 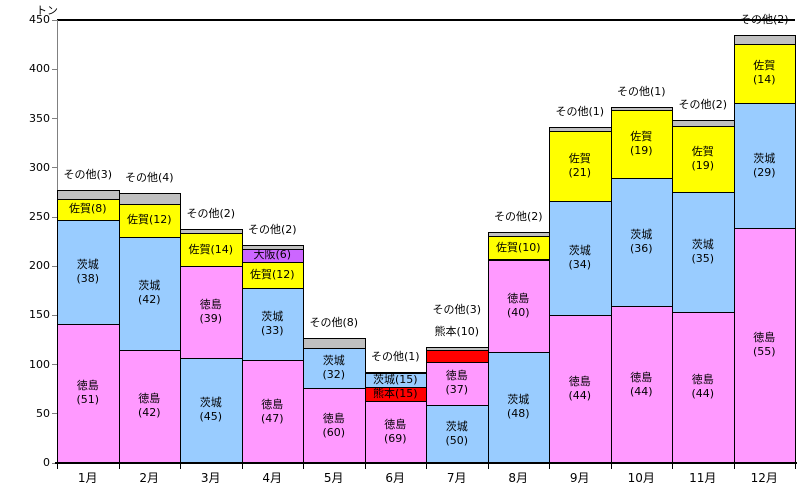 I want to click on bar-segment-9月-佐賀, so click(x=580, y=166).